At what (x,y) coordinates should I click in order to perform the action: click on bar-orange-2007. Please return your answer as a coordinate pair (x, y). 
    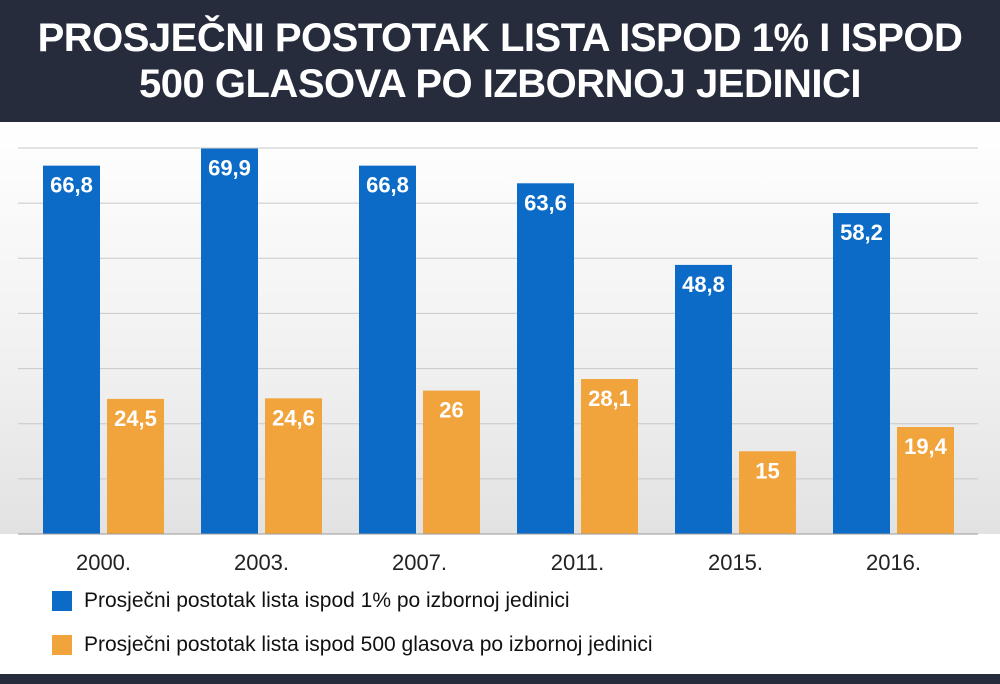
    Looking at the image, I should click on (451, 462).